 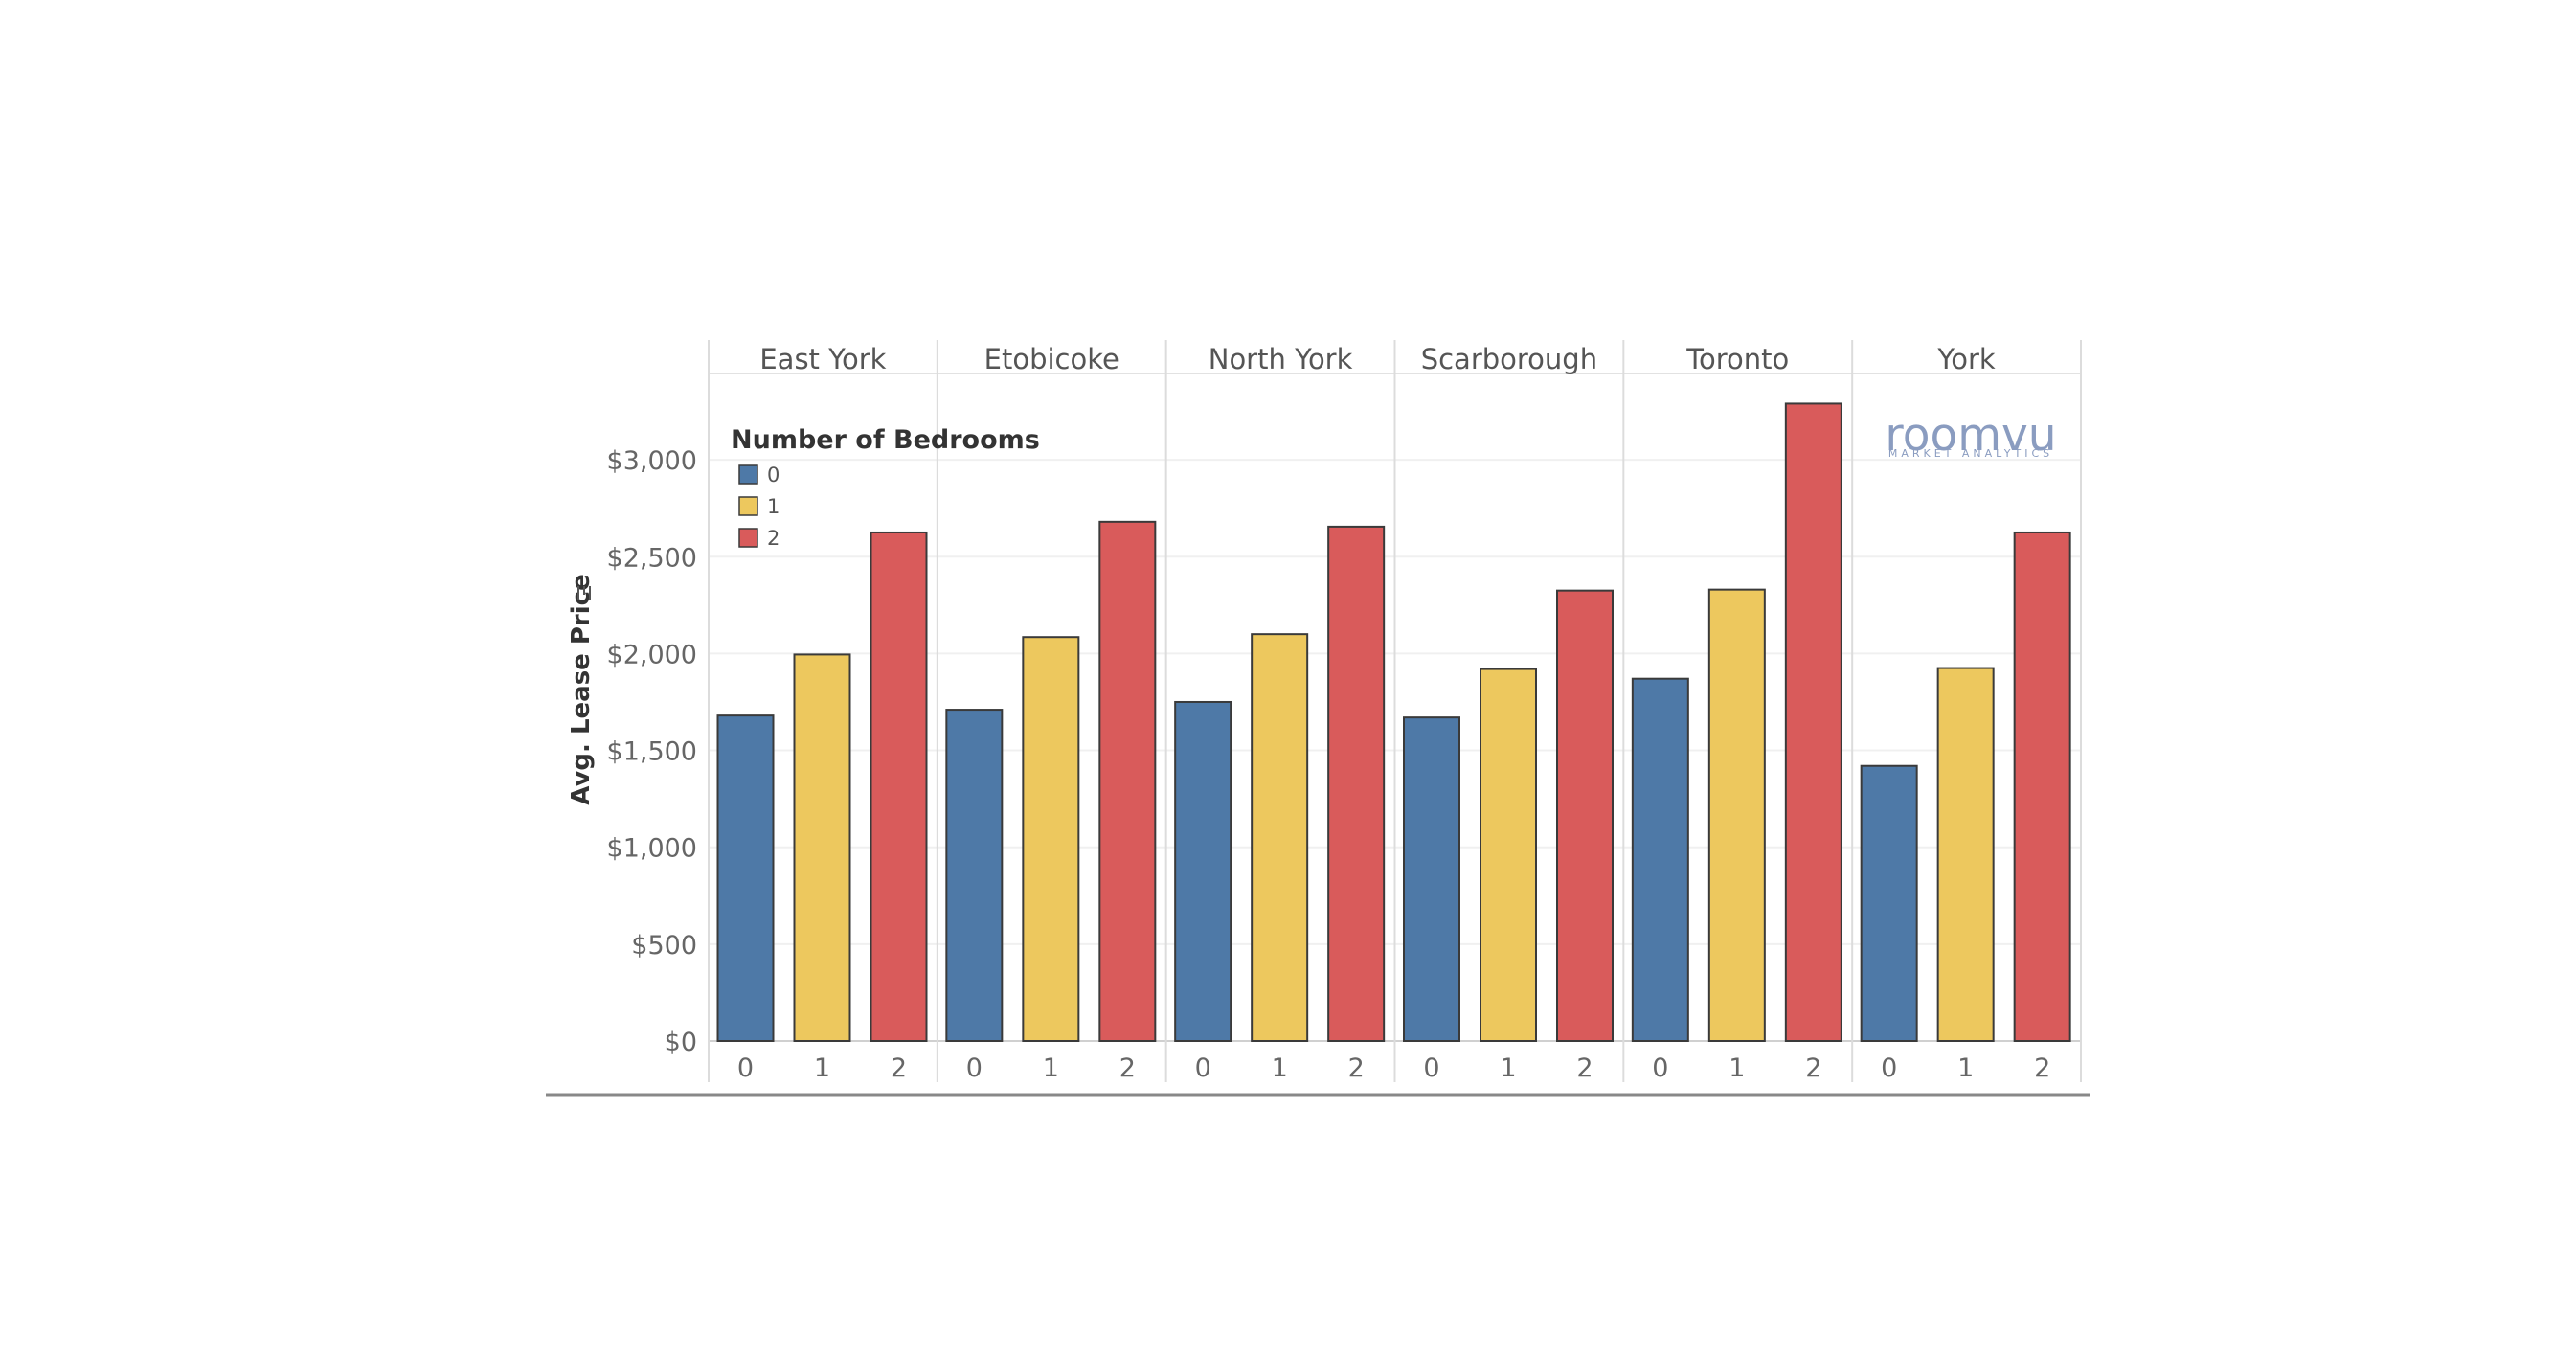 I want to click on panel-label: Scarborough, so click(x=1509, y=359).